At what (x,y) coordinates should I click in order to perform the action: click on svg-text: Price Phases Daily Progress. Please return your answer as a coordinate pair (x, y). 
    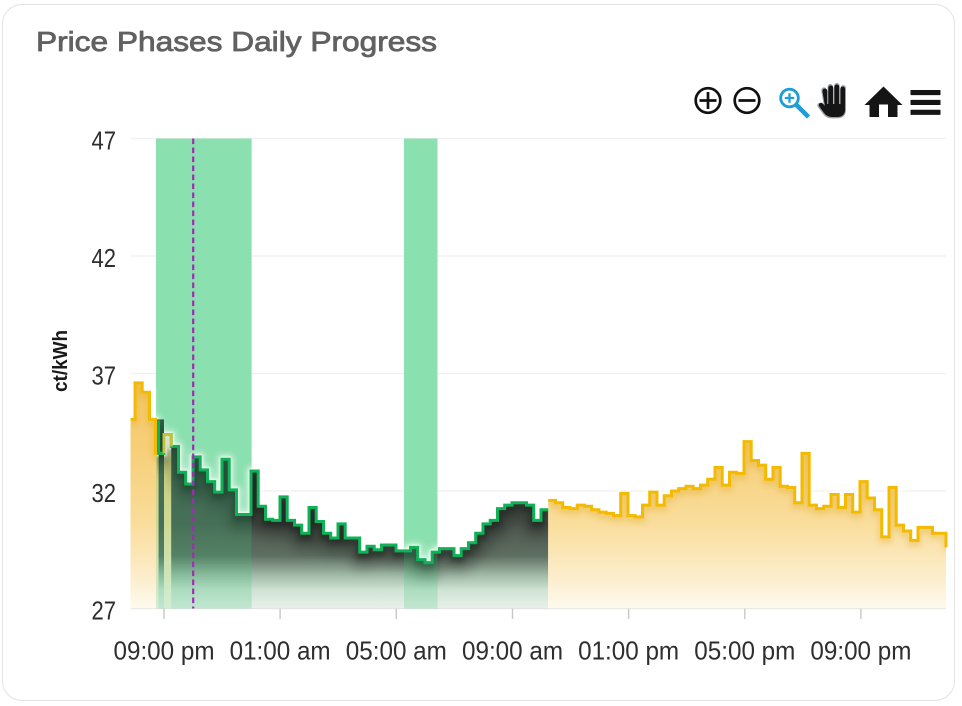
    Looking at the image, I should click on (236, 41).